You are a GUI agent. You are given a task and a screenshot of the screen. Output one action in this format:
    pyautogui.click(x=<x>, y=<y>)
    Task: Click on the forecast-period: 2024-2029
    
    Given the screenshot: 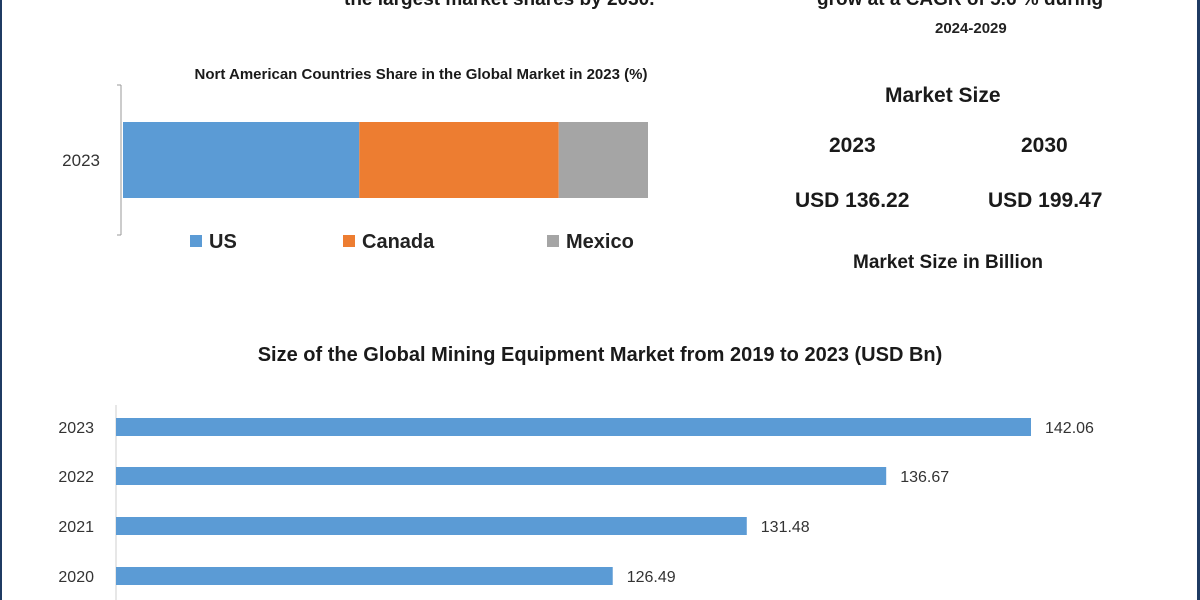 What is the action you would take?
    pyautogui.click(x=971, y=28)
    